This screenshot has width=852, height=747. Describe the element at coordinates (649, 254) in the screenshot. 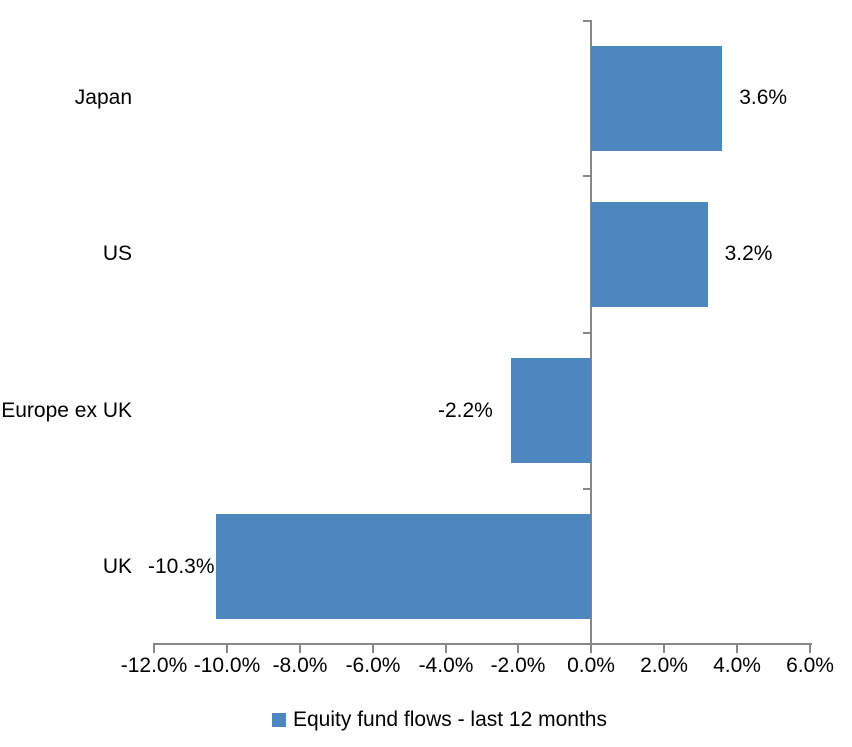

I see `bar-us` at that location.